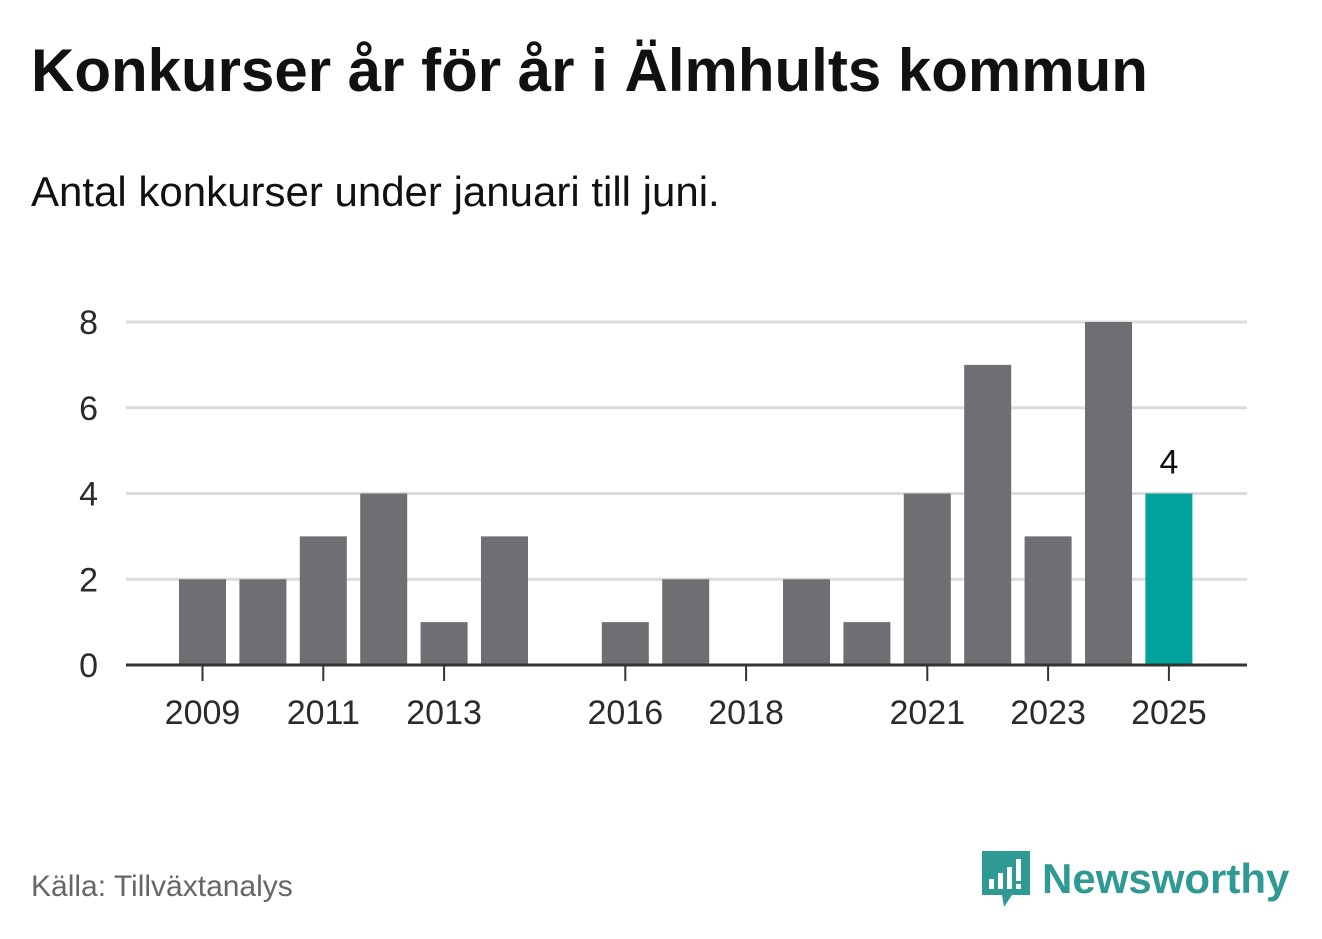 This screenshot has height=939, width=1322. What do you see at coordinates (1006, 879) in the screenshot?
I see `newsworthy-logo-icon` at bounding box center [1006, 879].